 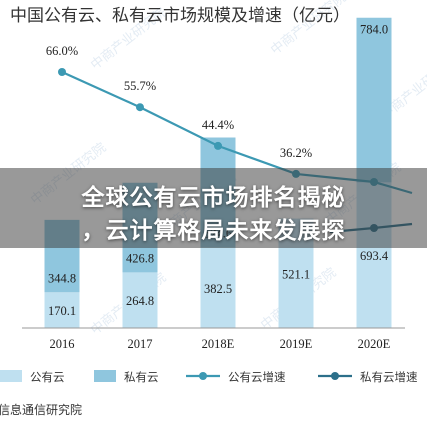 What do you see at coordinates (296, 153) in the screenshot?
I see `label-public-growth-2019E: 36.2%` at bounding box center [296, 153].